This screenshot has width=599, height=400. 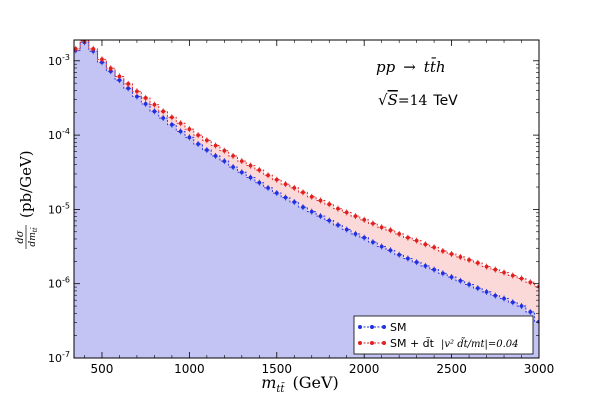 I want to click on x-tick-label: 1500, so click(x=277, y=369).